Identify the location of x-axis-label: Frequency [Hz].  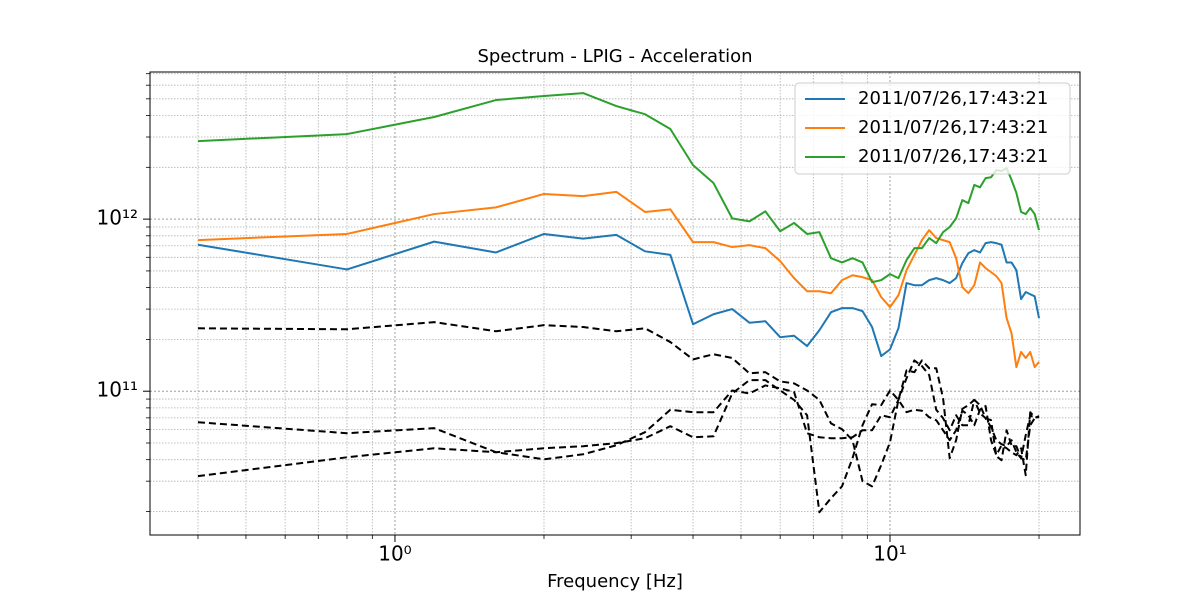
(615, 581).